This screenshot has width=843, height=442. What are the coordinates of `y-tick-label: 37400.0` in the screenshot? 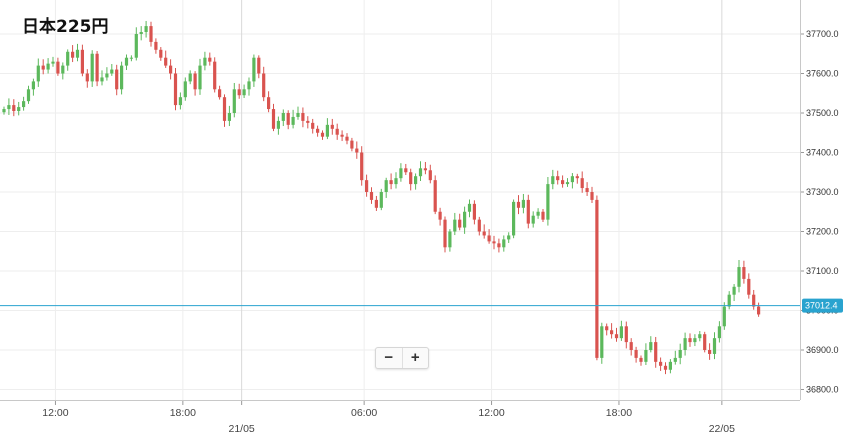 It's located at (822, 153).